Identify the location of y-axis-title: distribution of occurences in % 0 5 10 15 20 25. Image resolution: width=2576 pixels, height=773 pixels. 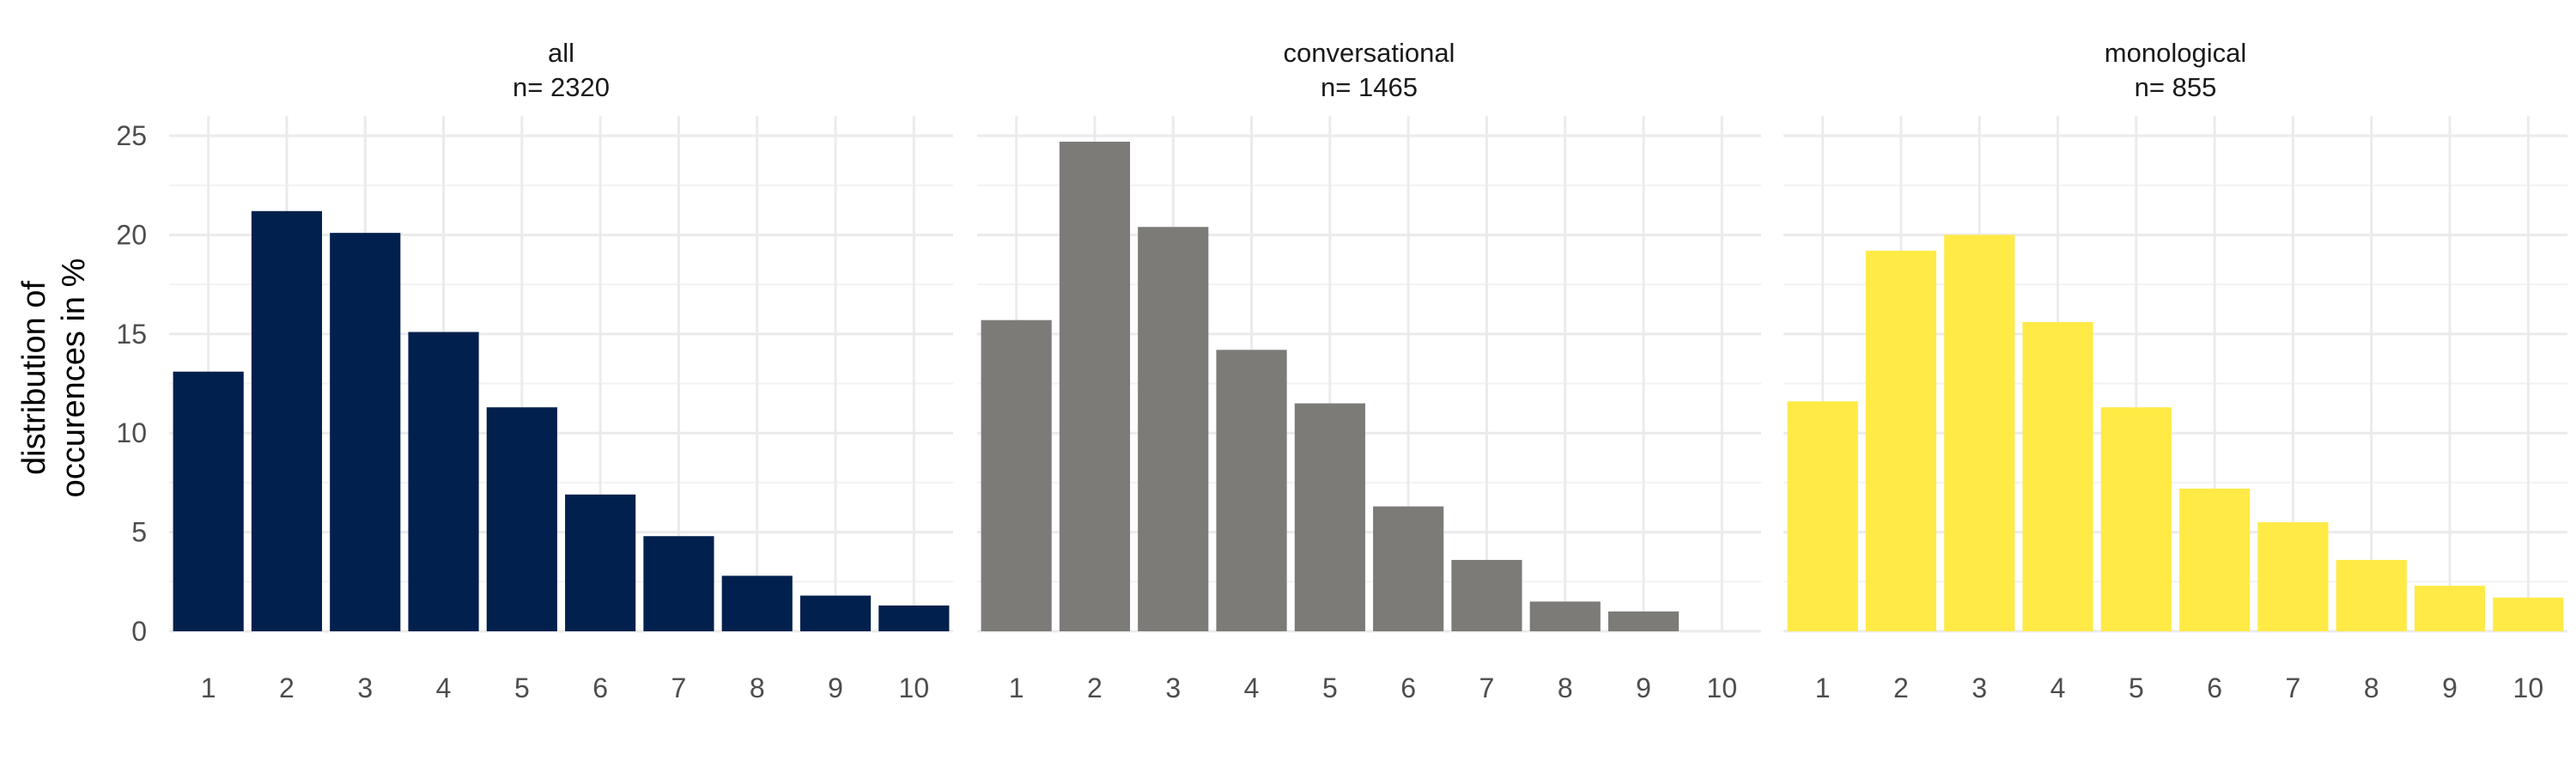
(82, 383).